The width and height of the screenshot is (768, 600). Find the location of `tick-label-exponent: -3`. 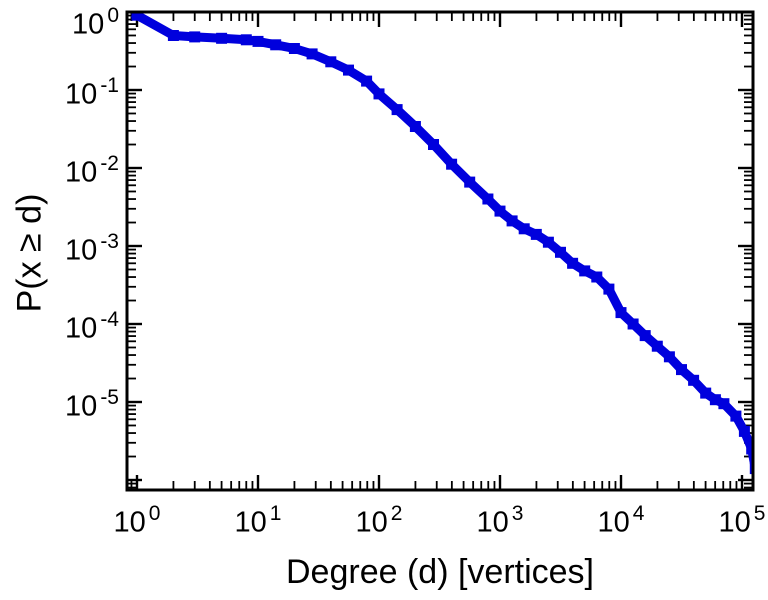

tick-label-exponent: -3 is located at coordinates (109, 241).